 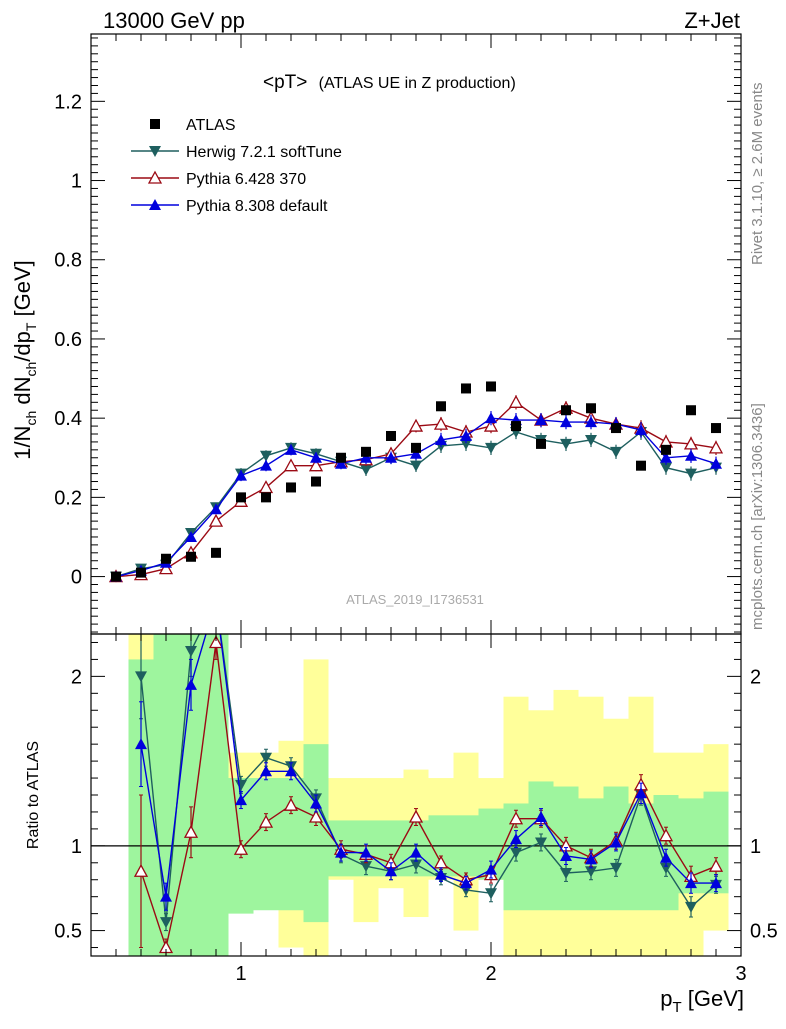 What do you see at coordinates (755, 677) in the screenshot?
I see `ratio-y-tick-label-right: 2` at bounding box center [755, 677].